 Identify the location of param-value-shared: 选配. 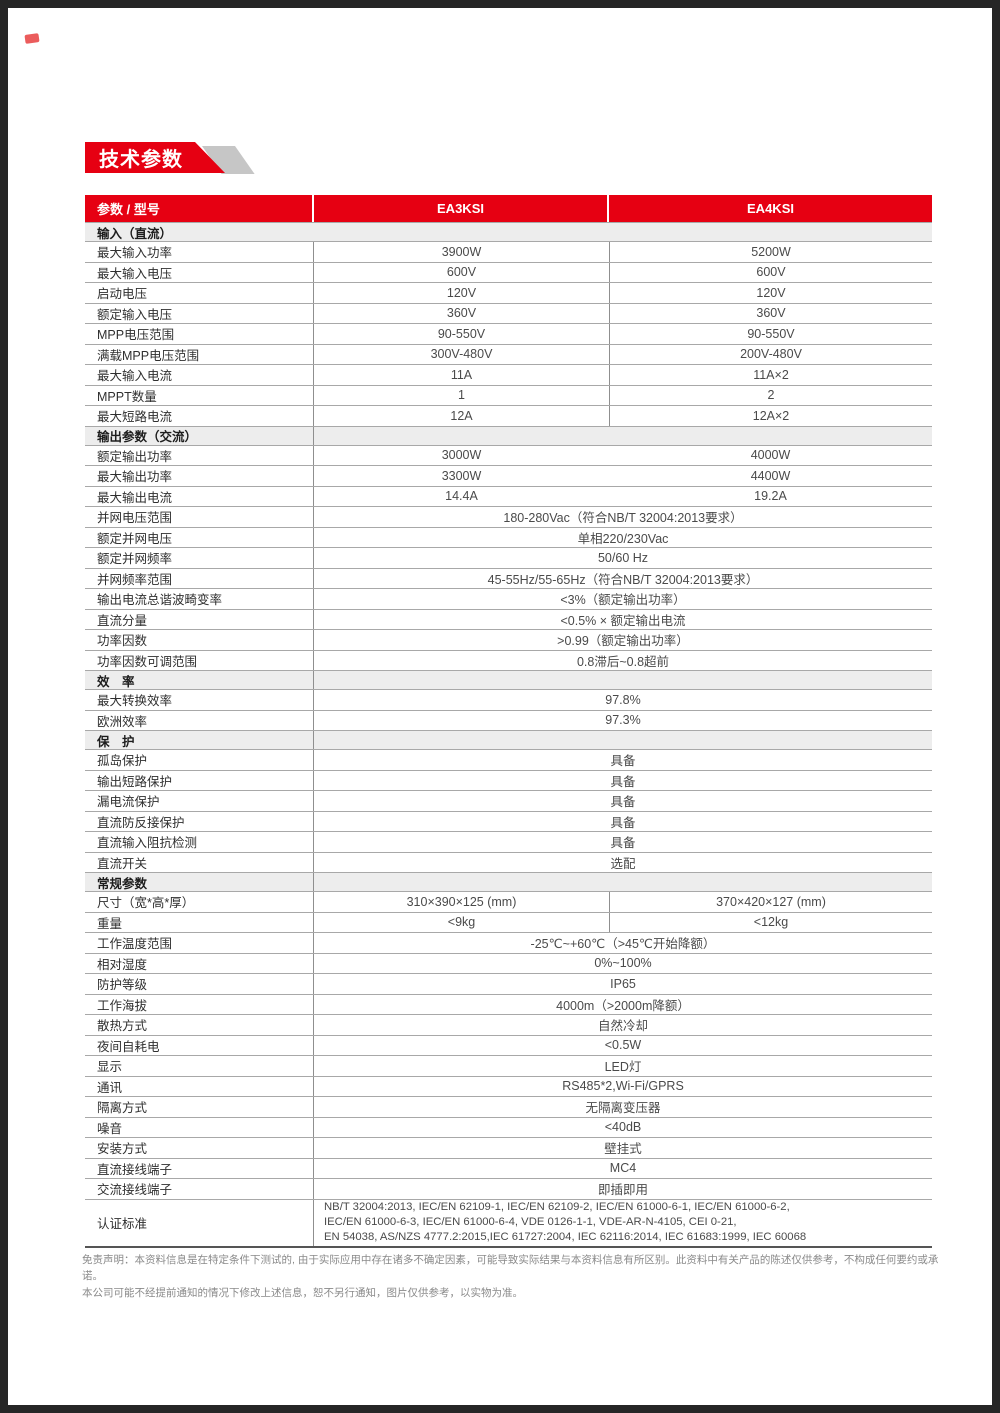
(623, 863).